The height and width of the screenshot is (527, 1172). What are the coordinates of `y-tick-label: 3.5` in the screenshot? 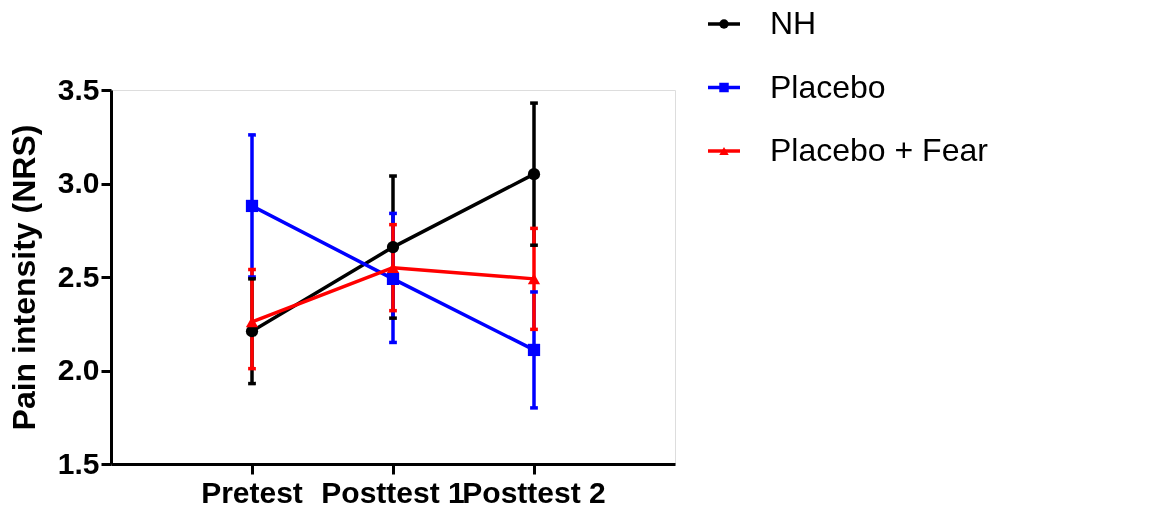 It's located at (78, 89).